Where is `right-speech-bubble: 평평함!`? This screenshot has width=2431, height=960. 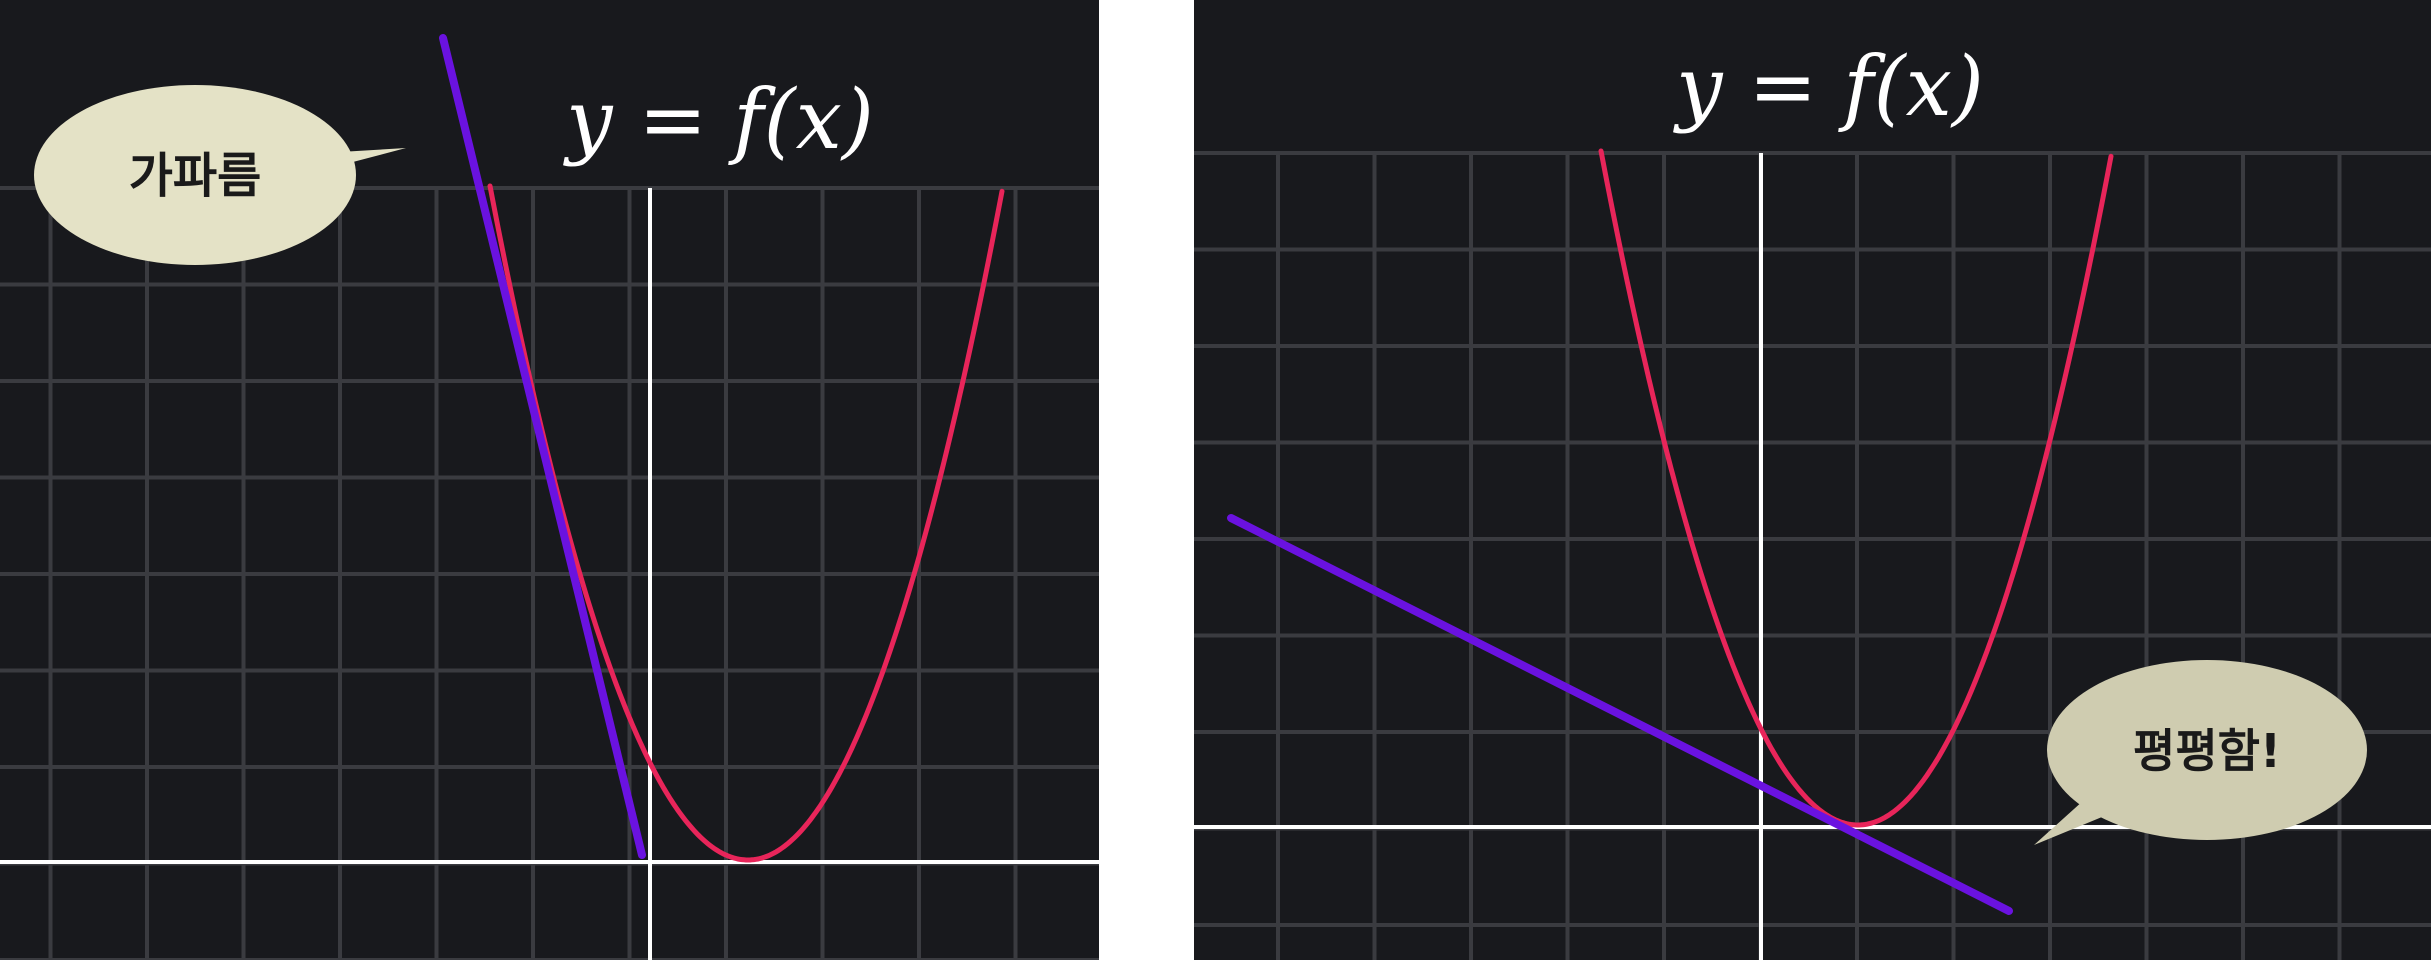 right-speech-bubble: 평평함! is located at coordinates (2200, 752).